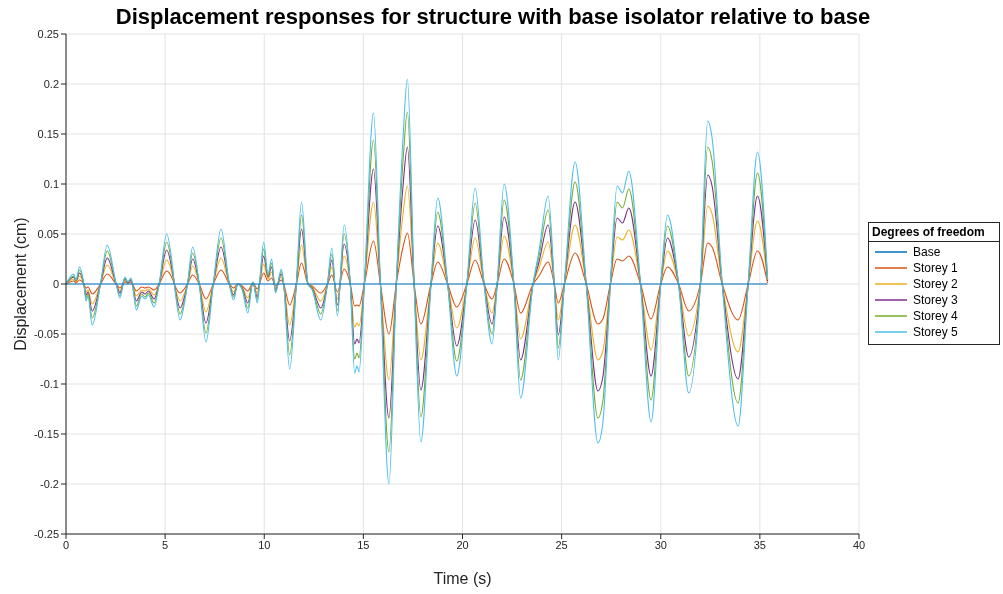 The image size is (1003, 594). What do you see at coordinates (46, 533) in the screenshot?
I see `y-tick-label: -0.25` at bounding box center [46, 533].